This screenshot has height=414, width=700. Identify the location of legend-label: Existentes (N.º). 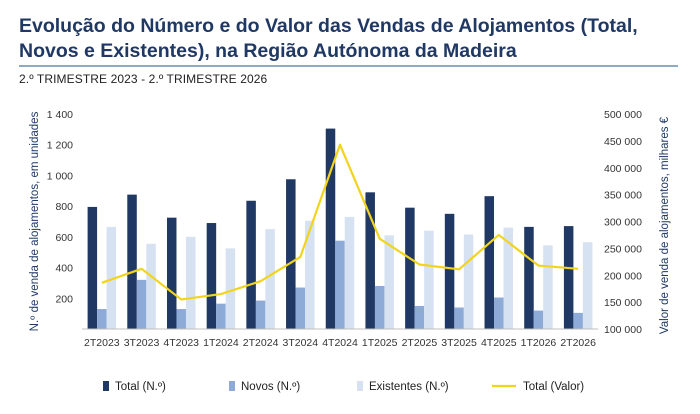
(409, 387).